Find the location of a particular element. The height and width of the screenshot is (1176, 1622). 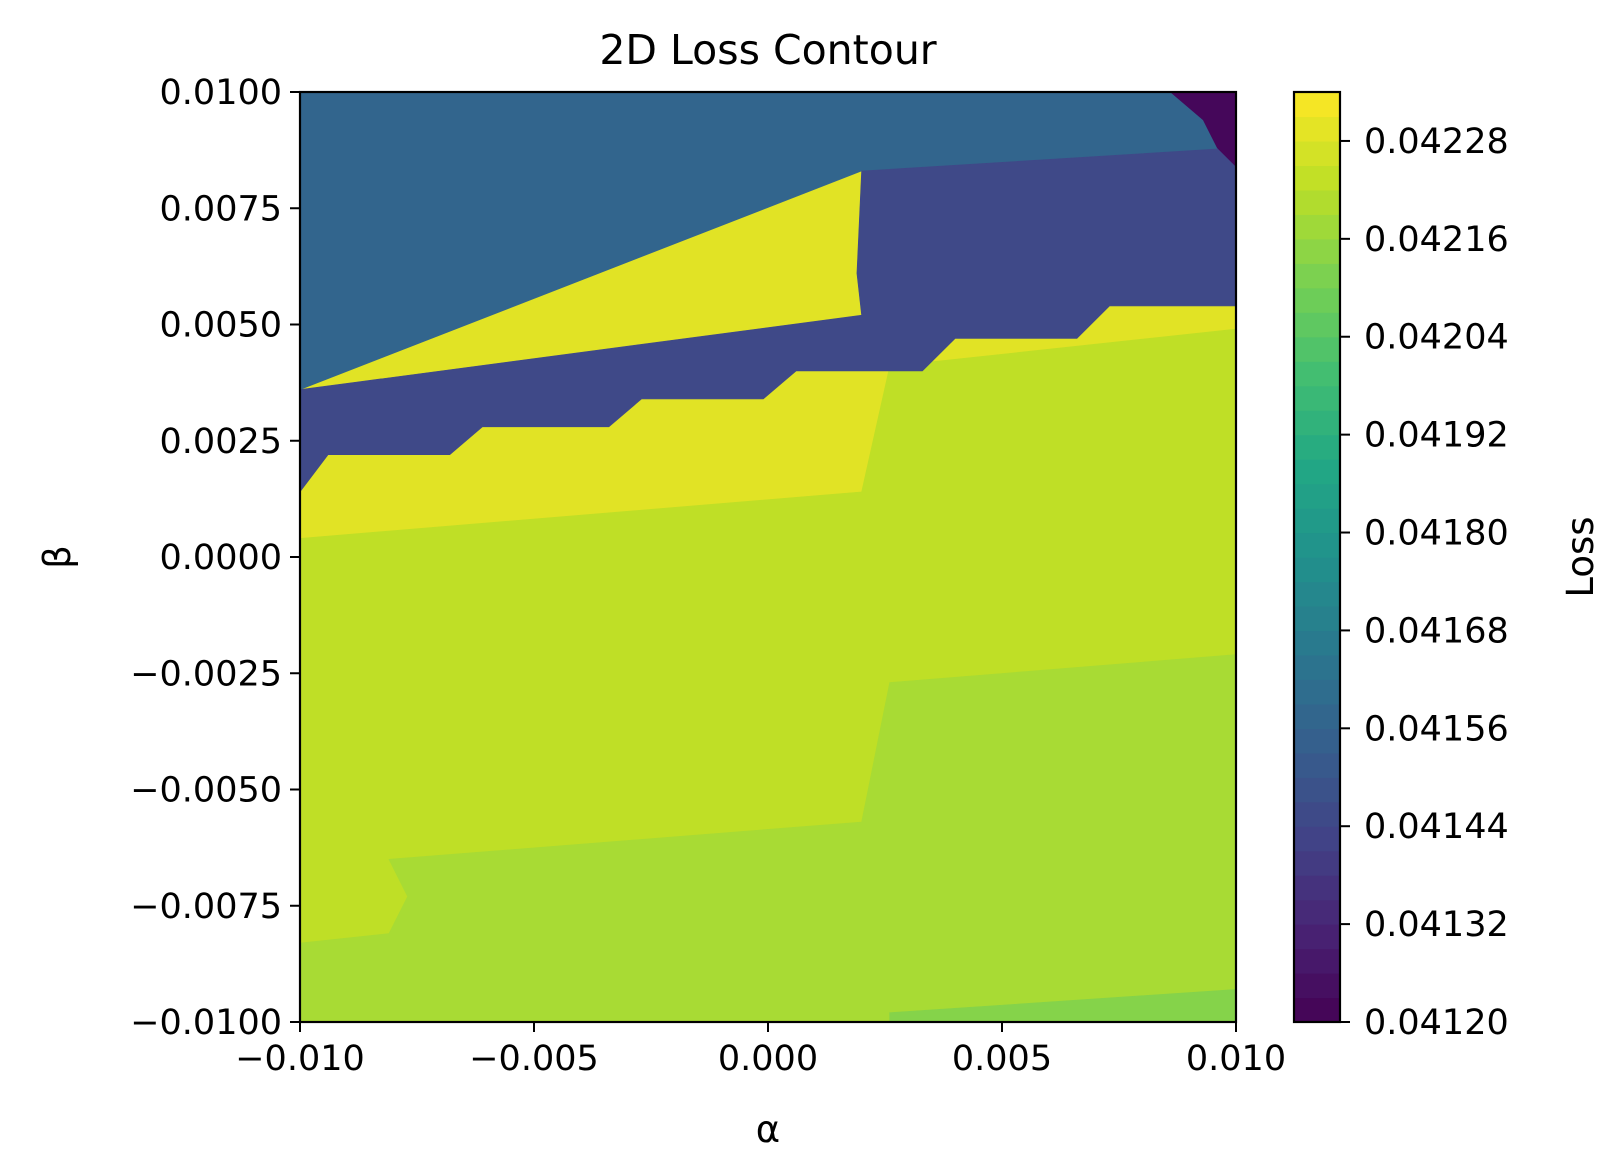

colorbar-frame is located at coordinates (1317, 557).